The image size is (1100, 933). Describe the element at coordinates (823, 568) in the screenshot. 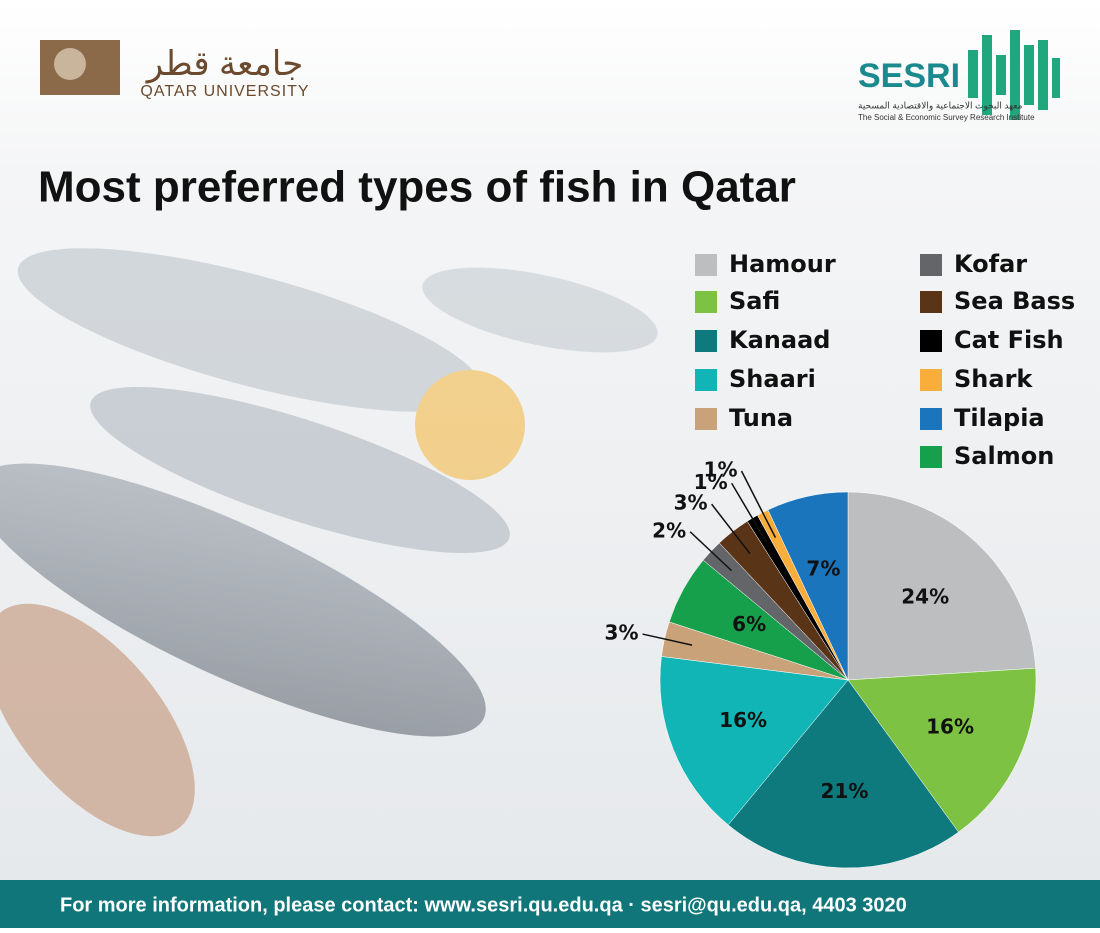

I see `value-label: 7%` at that location.